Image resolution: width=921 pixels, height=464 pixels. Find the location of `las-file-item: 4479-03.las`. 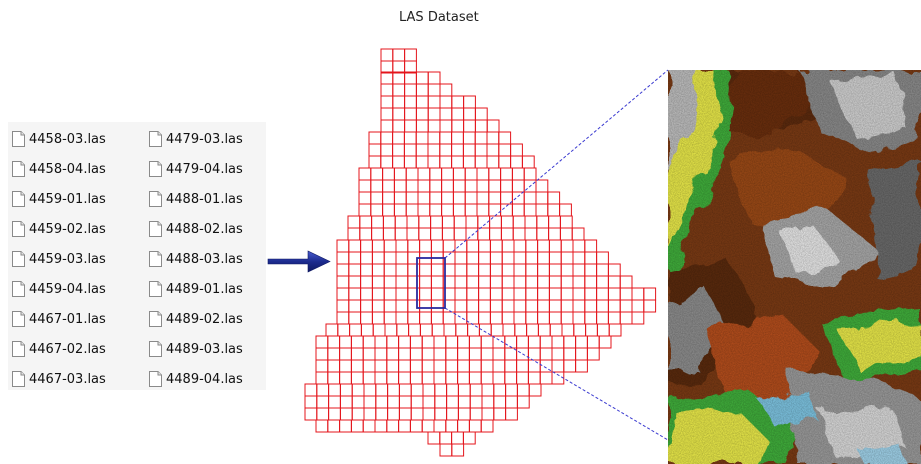

las-file-item: 4479-03.las is located at coordinates (196, 139).